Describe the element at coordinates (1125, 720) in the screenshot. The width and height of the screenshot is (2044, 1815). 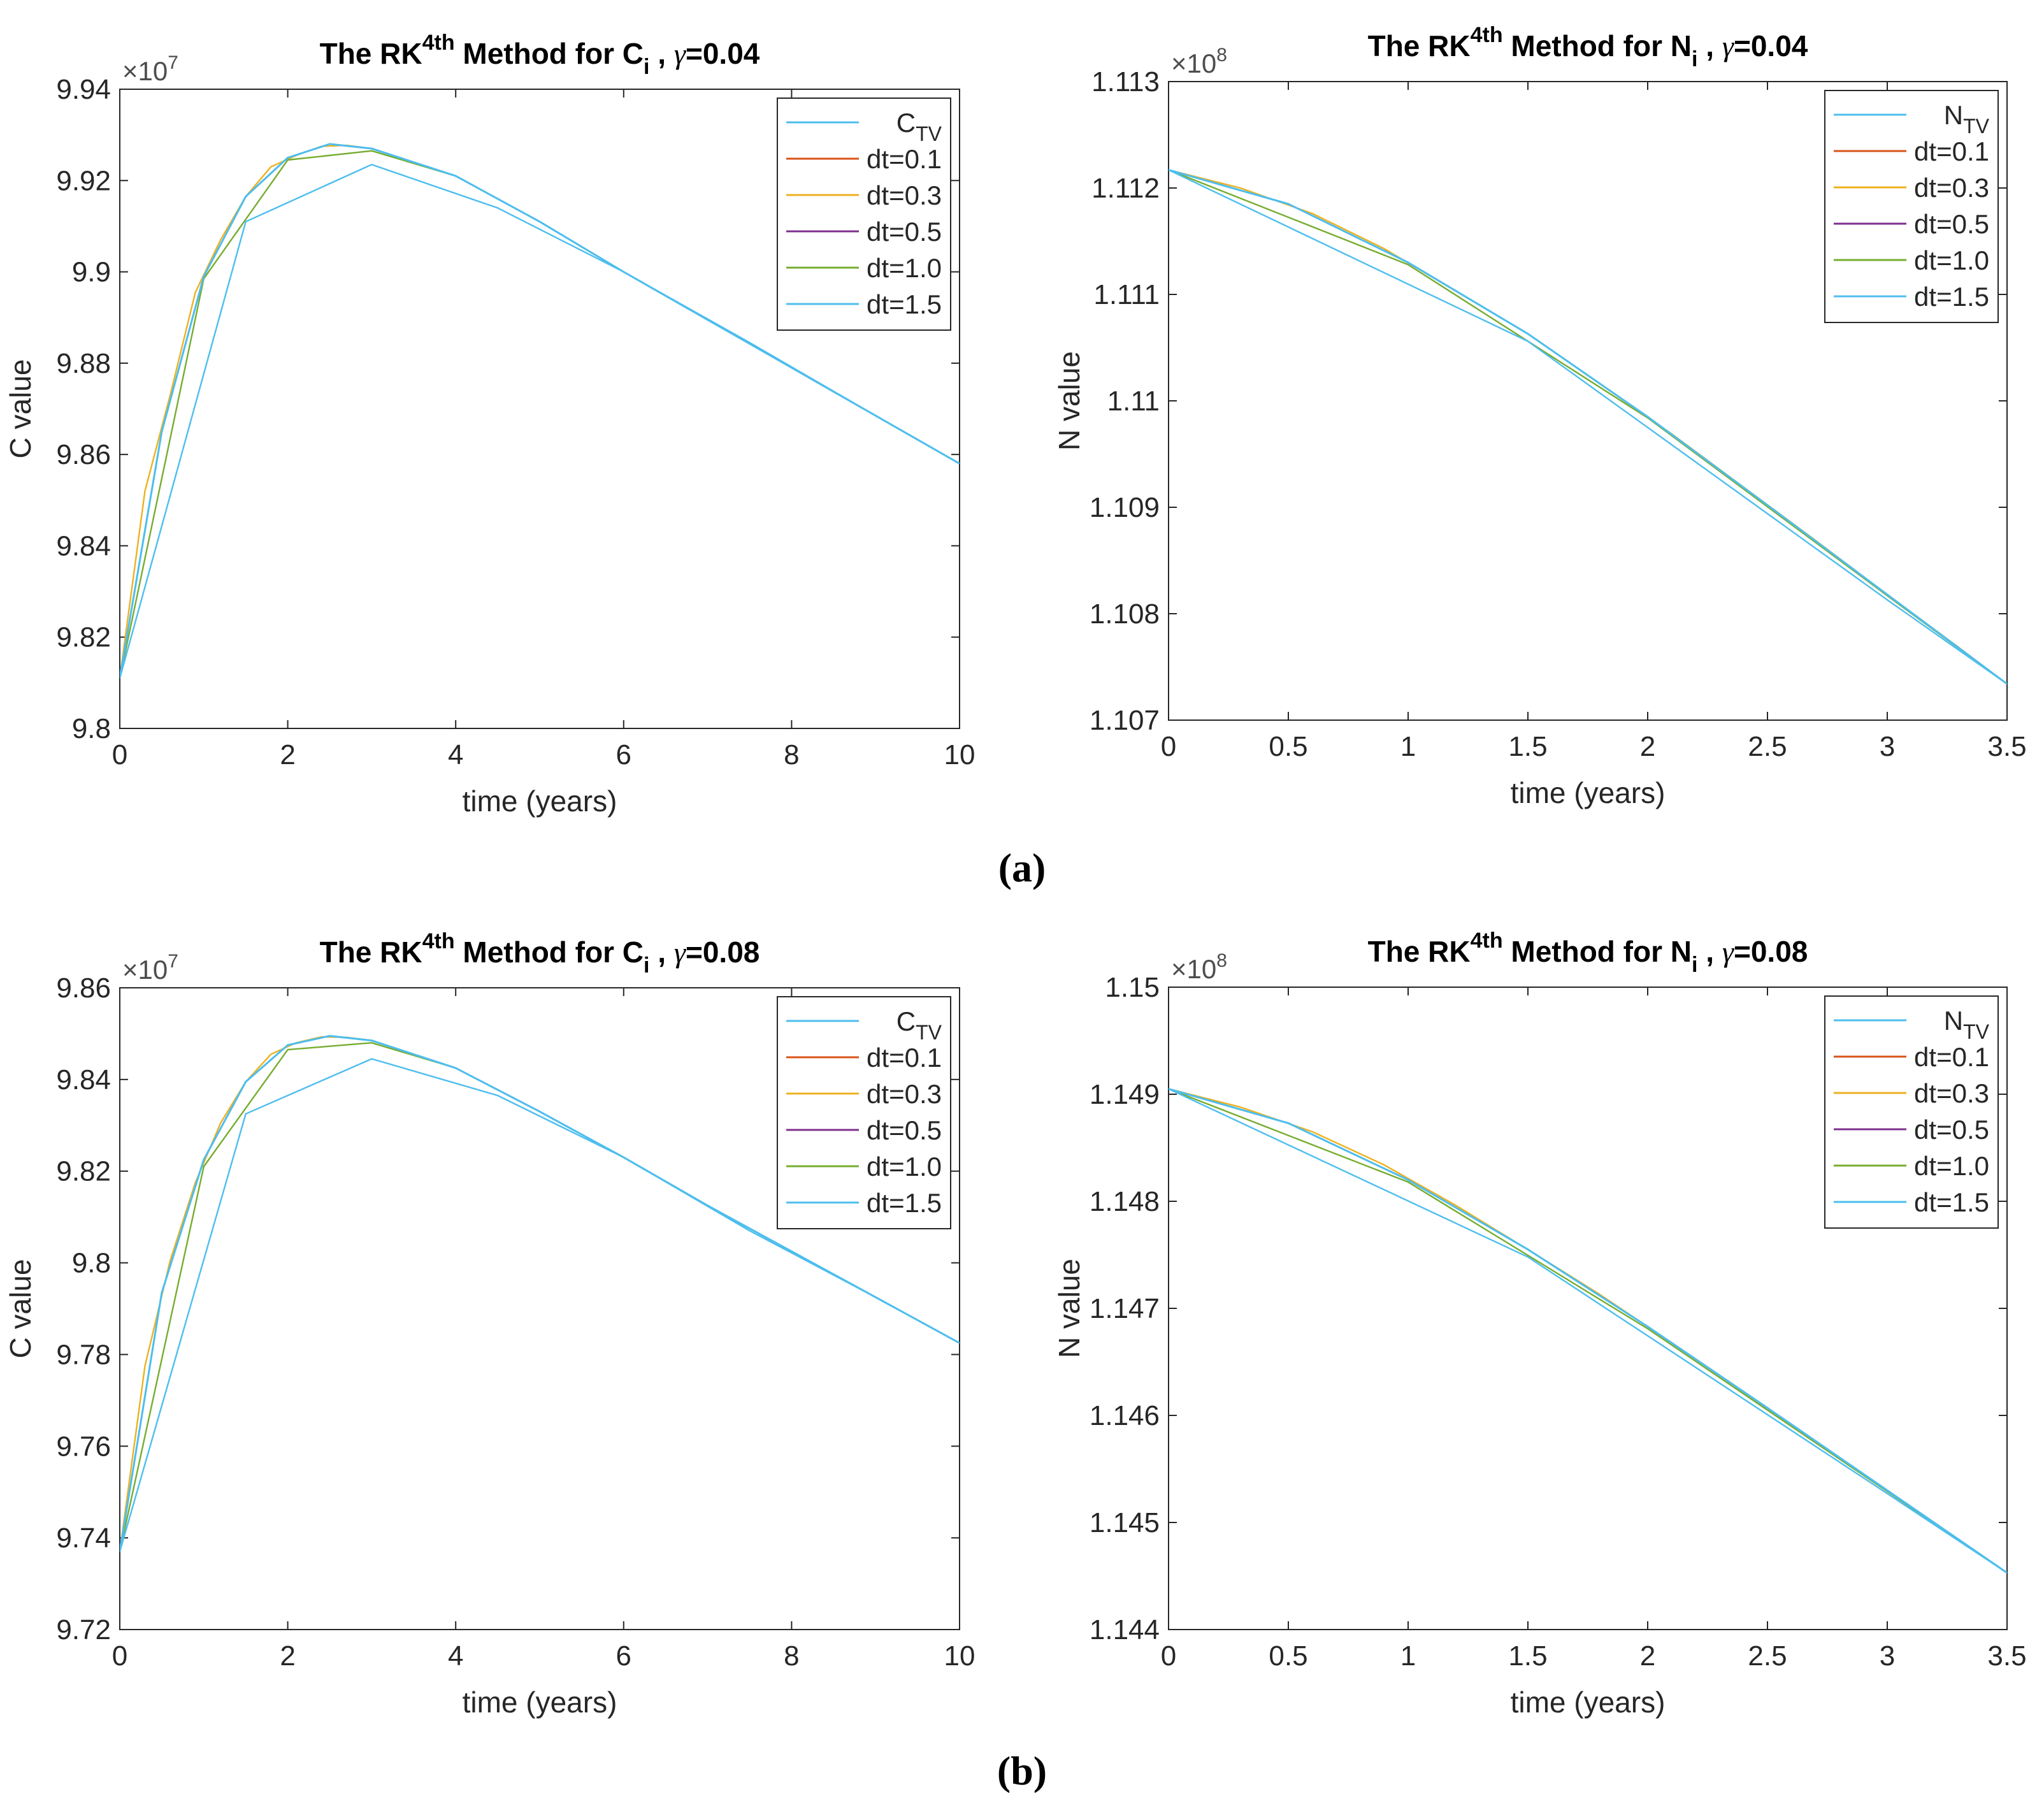
I see `y-tick-label: 1.107` at that location.